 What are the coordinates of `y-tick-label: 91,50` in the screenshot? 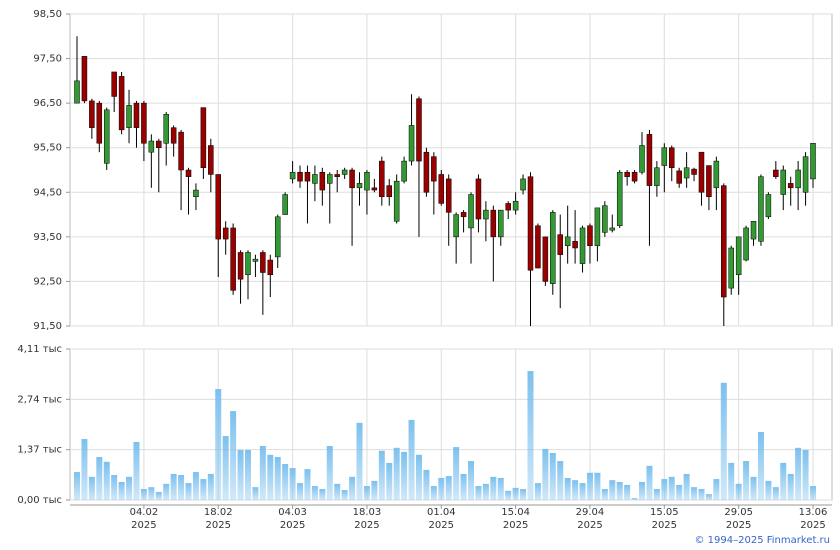 It's located at (47, 326).